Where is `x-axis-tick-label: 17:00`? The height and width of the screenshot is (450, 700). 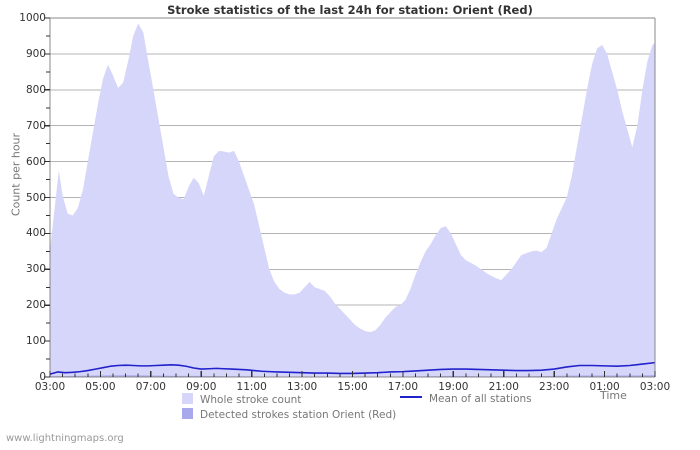 x-axis-tick-label: 17:00 is located at coordinates (403, 387).